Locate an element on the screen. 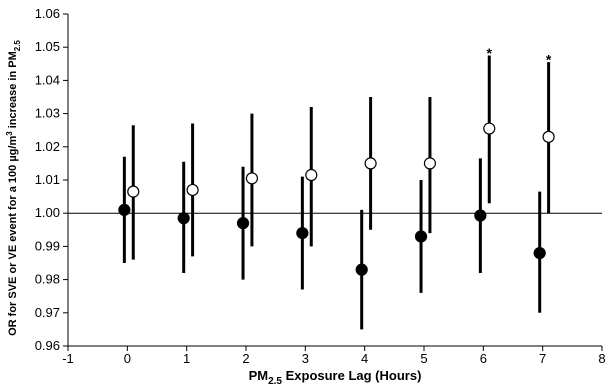  y-tick-label: 0.99 is located at coordinates (47, 245).